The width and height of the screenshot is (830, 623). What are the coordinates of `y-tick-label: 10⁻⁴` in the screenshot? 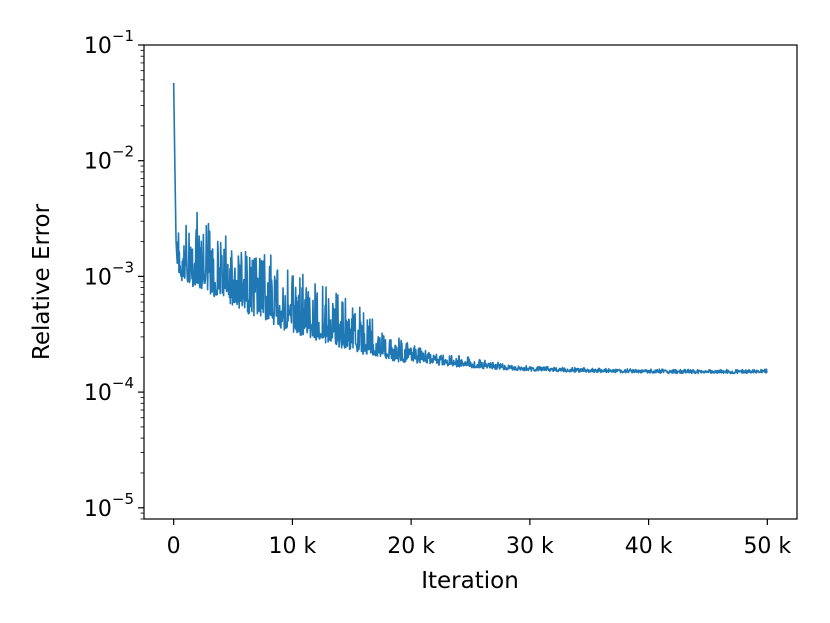 It's located at (109, 390).